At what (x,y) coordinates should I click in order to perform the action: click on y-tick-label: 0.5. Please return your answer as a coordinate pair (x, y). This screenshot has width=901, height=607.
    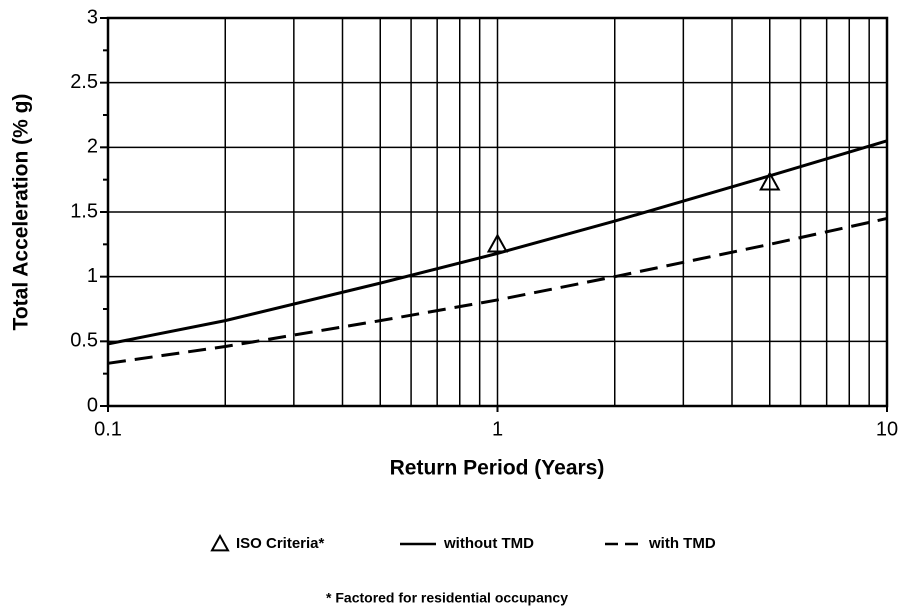
    Looking at the image, I should click on (84, 341).